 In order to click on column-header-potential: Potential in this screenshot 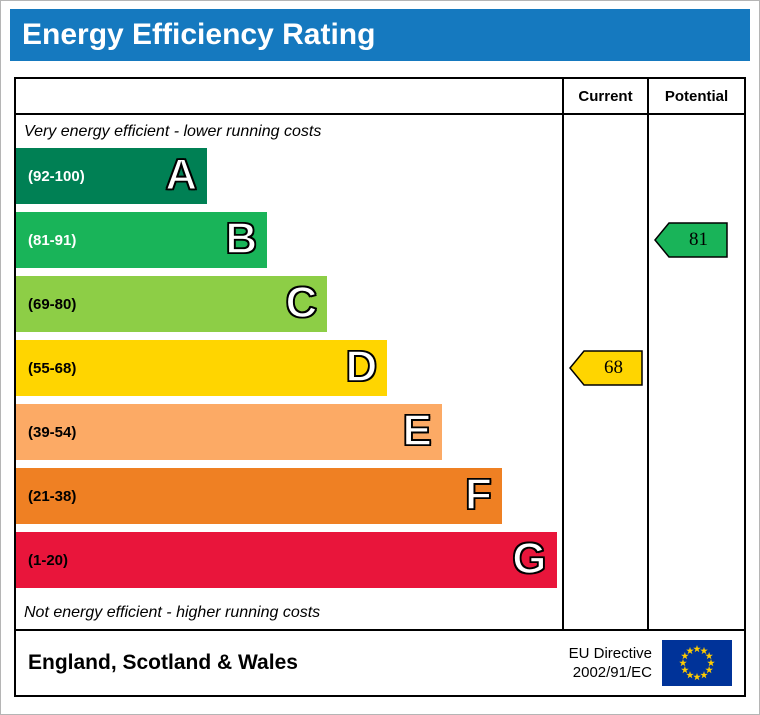, I will do `click(695, 97)`.